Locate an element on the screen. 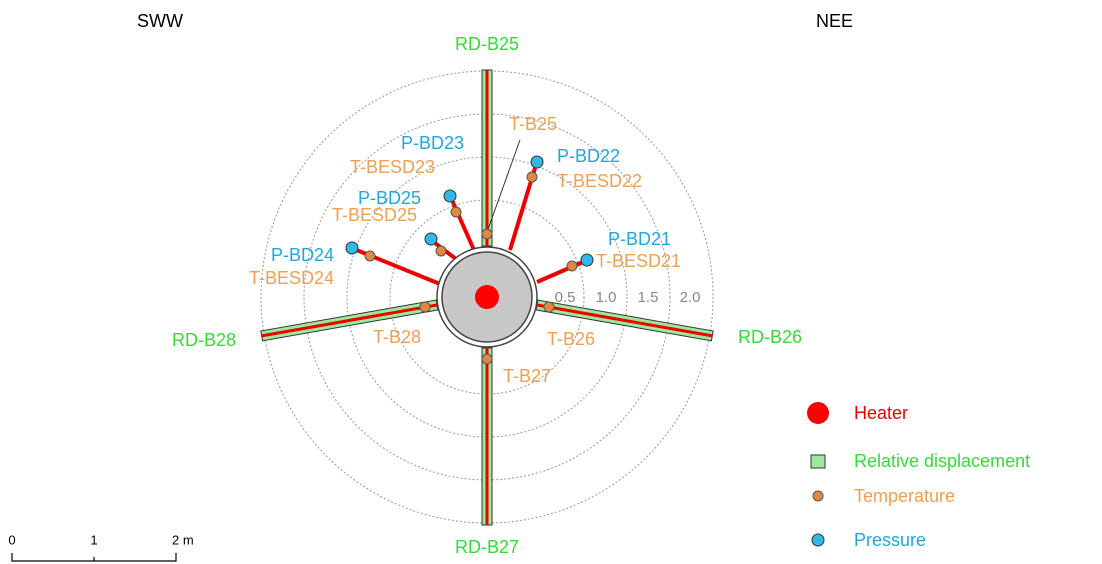  ring is located at coordinates (487, 297).